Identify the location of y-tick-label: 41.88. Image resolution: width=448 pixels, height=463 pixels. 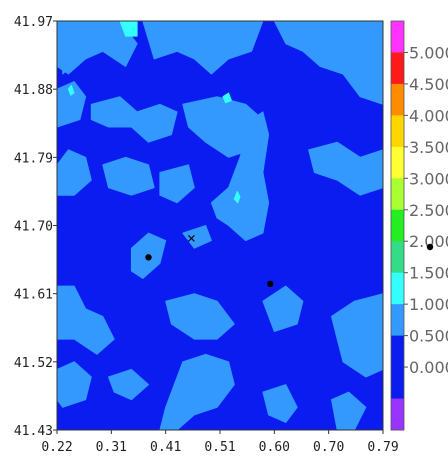
(33, 90).